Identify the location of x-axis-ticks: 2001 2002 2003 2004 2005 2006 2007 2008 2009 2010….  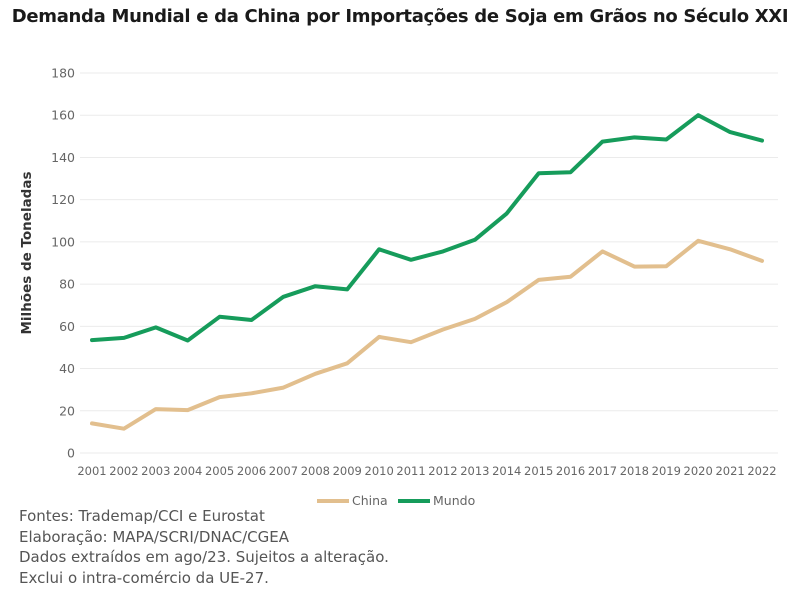
(426, 471).